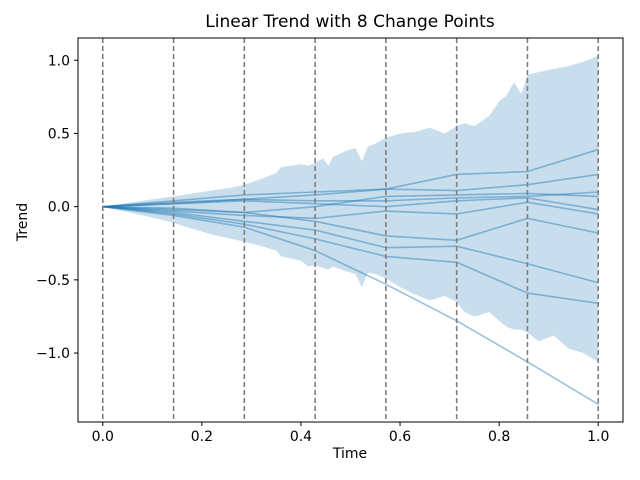  What do you see at coordinates (400, 437) in the screenshot?
I see `x-tick-label: 0.6` at bounding box center [400, 437].